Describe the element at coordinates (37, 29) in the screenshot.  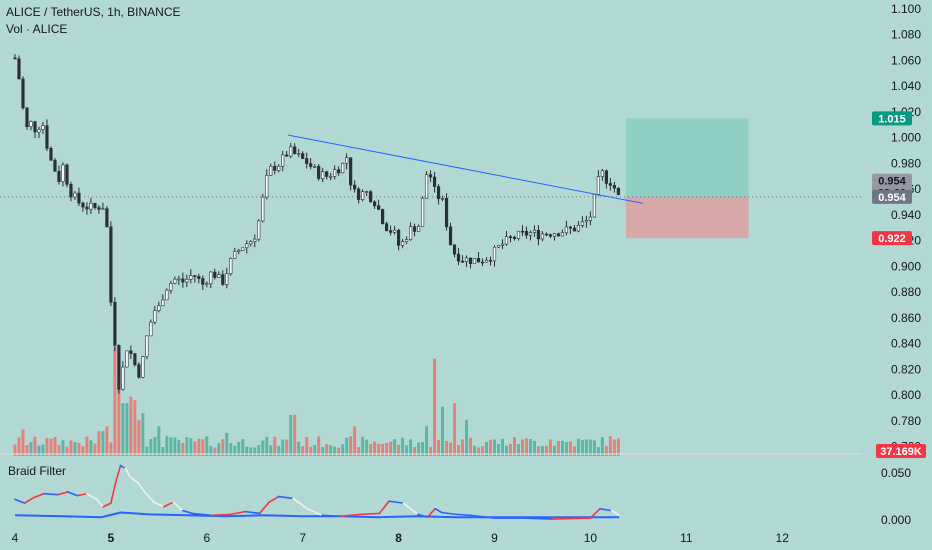
I see `volume-legend: Vol · ALICE` at that location.